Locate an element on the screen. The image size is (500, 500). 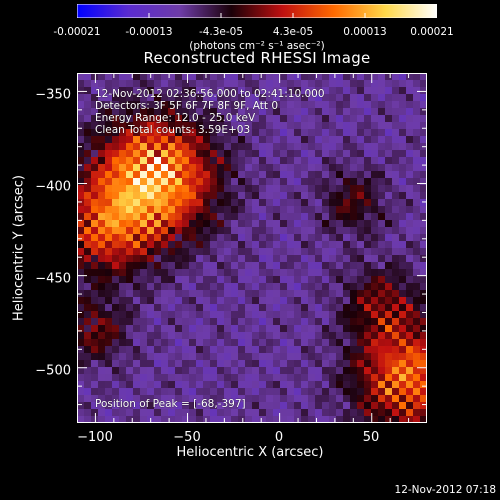
x-tick-label: −50 is located at coordinates (187, 437).